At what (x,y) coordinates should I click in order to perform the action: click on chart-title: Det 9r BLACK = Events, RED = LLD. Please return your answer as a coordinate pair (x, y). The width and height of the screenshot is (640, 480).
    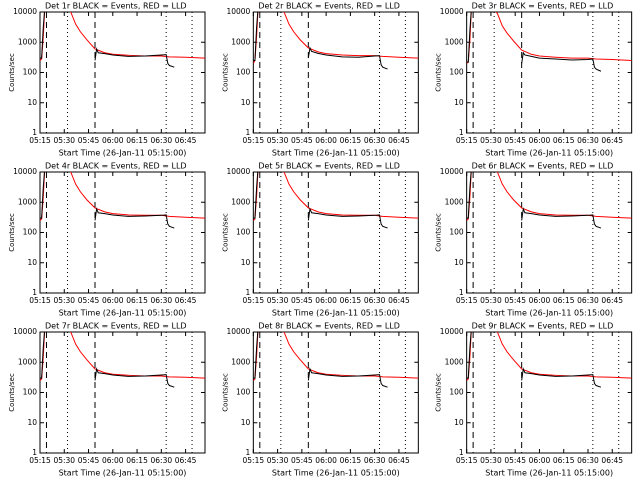
    Looking at the image, I should click on (543, 326).